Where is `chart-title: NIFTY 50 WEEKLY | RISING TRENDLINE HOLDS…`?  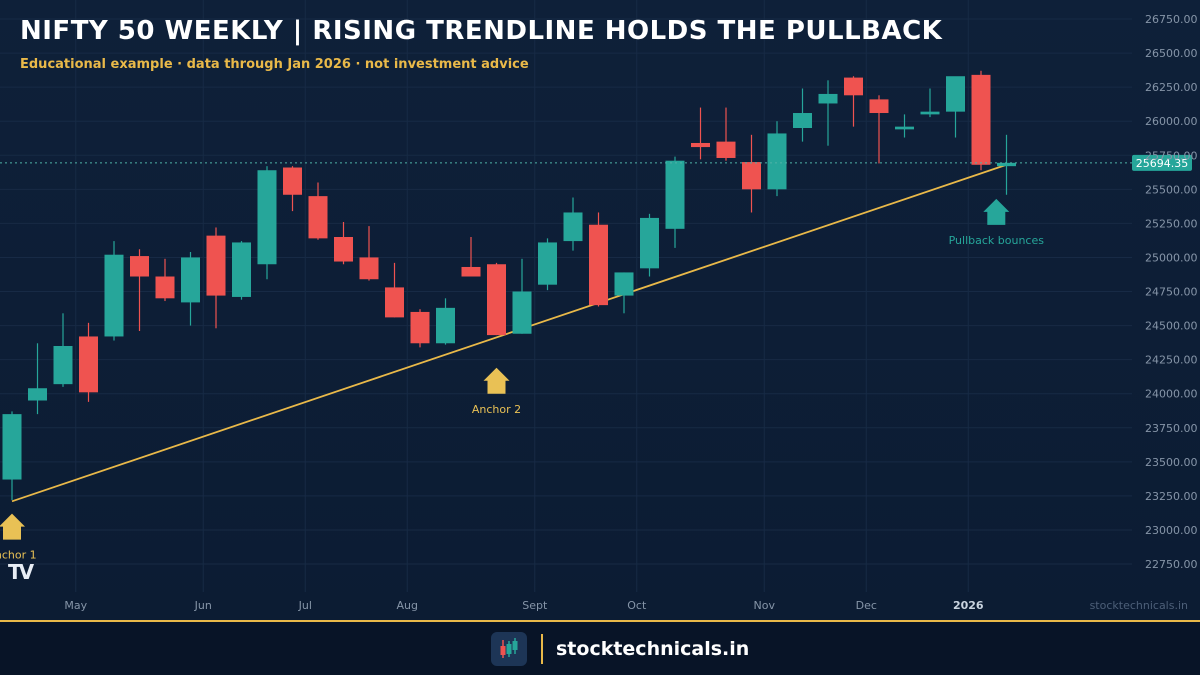 chart-title: NIFTY 50 WEEKLY | RISING TRENDLINE HOLDS… is located at coordinates (481, 31).